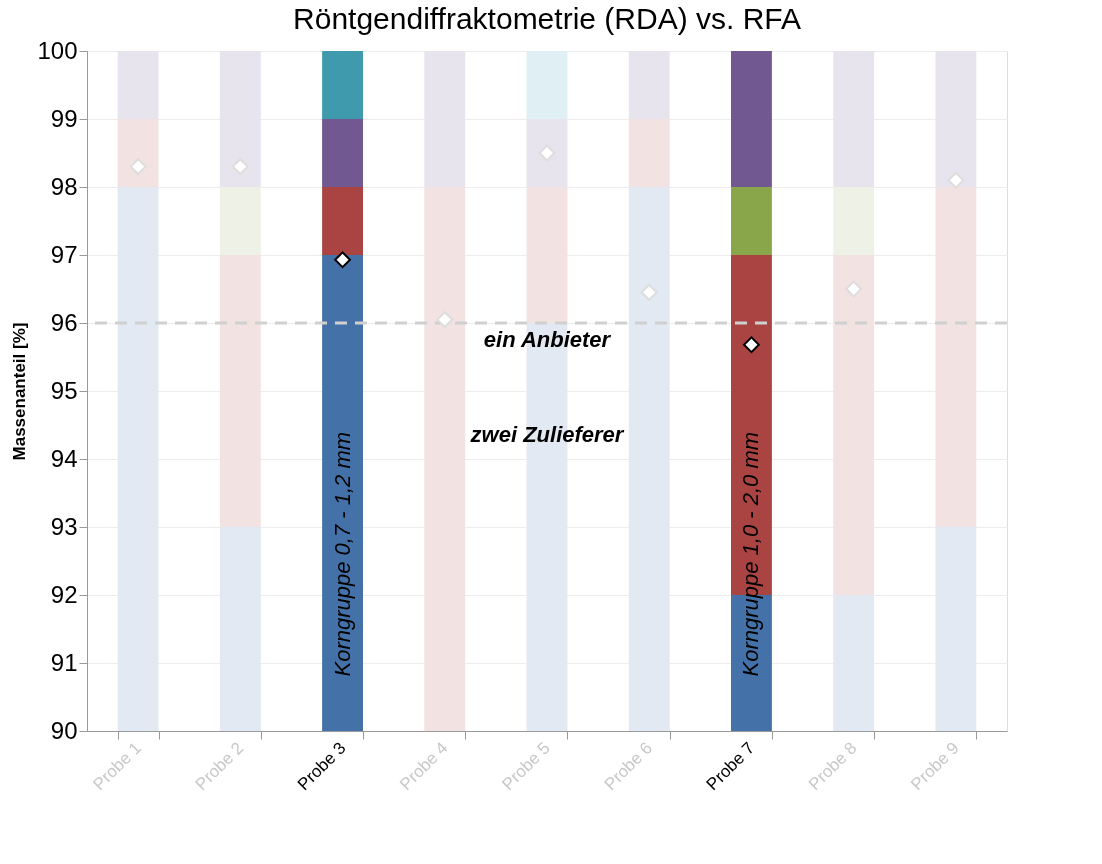 Image resolution: width=1102 pixels, height=864 pixels. Describe the element at coordinates (547, 18) in the screenshot. I see `chart-title: Röntgendiffraktometrie (RDA) vs. RFA` at that location.